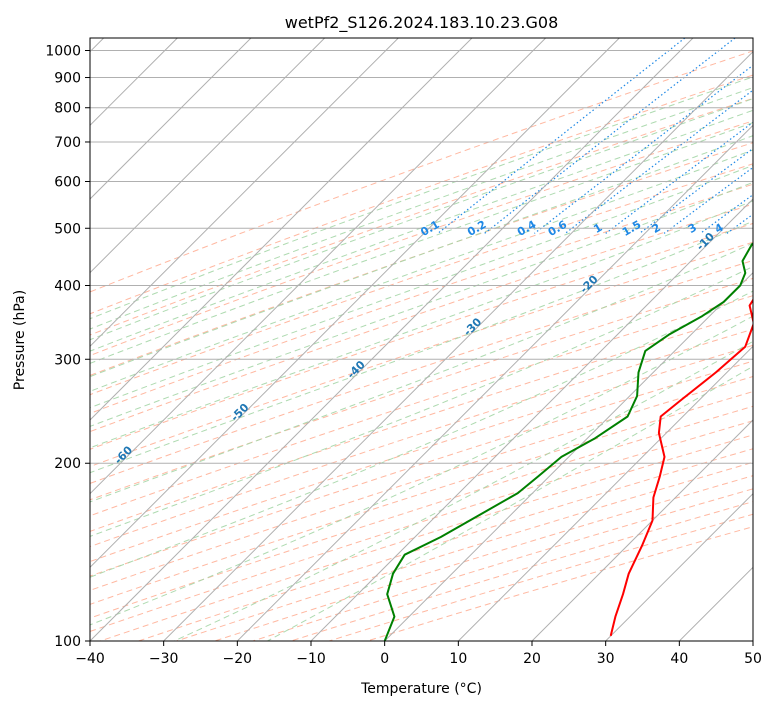 Image resolution: width=775 pixels, height=708 pixels. Describe the element at coordinates (67, 347) in the screenshot. I see `y-axis-ticks: 100 200 300 400 500 600 700 800 900 1000` at that location.